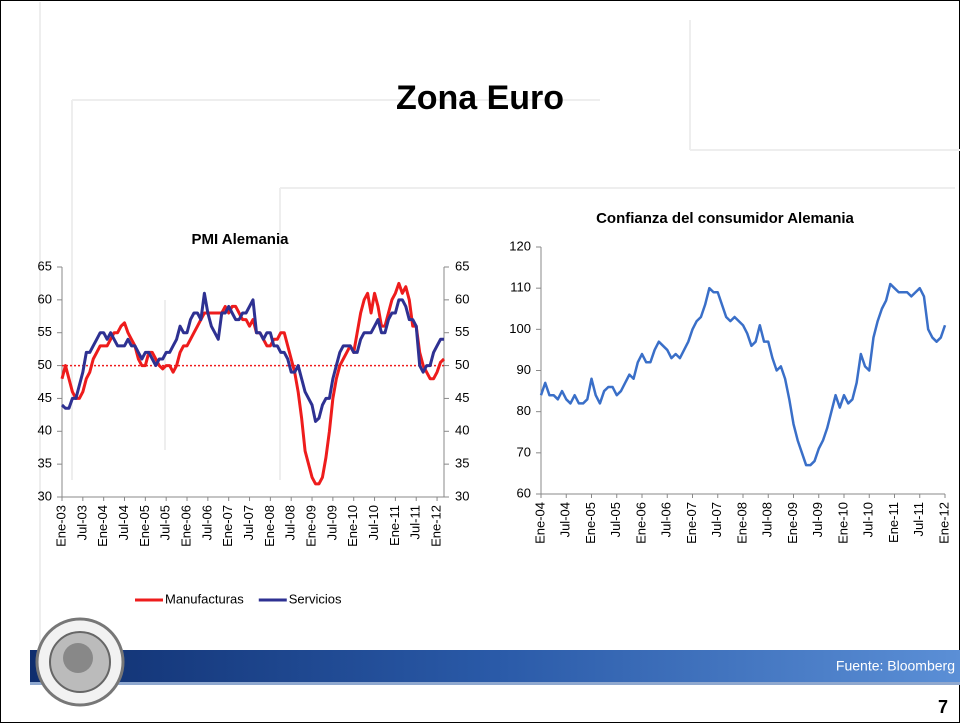  What do you see at coordinates (520, 245) in the screenshot?
I see `y-tick-label: 120` at bounding box center [520, 245].